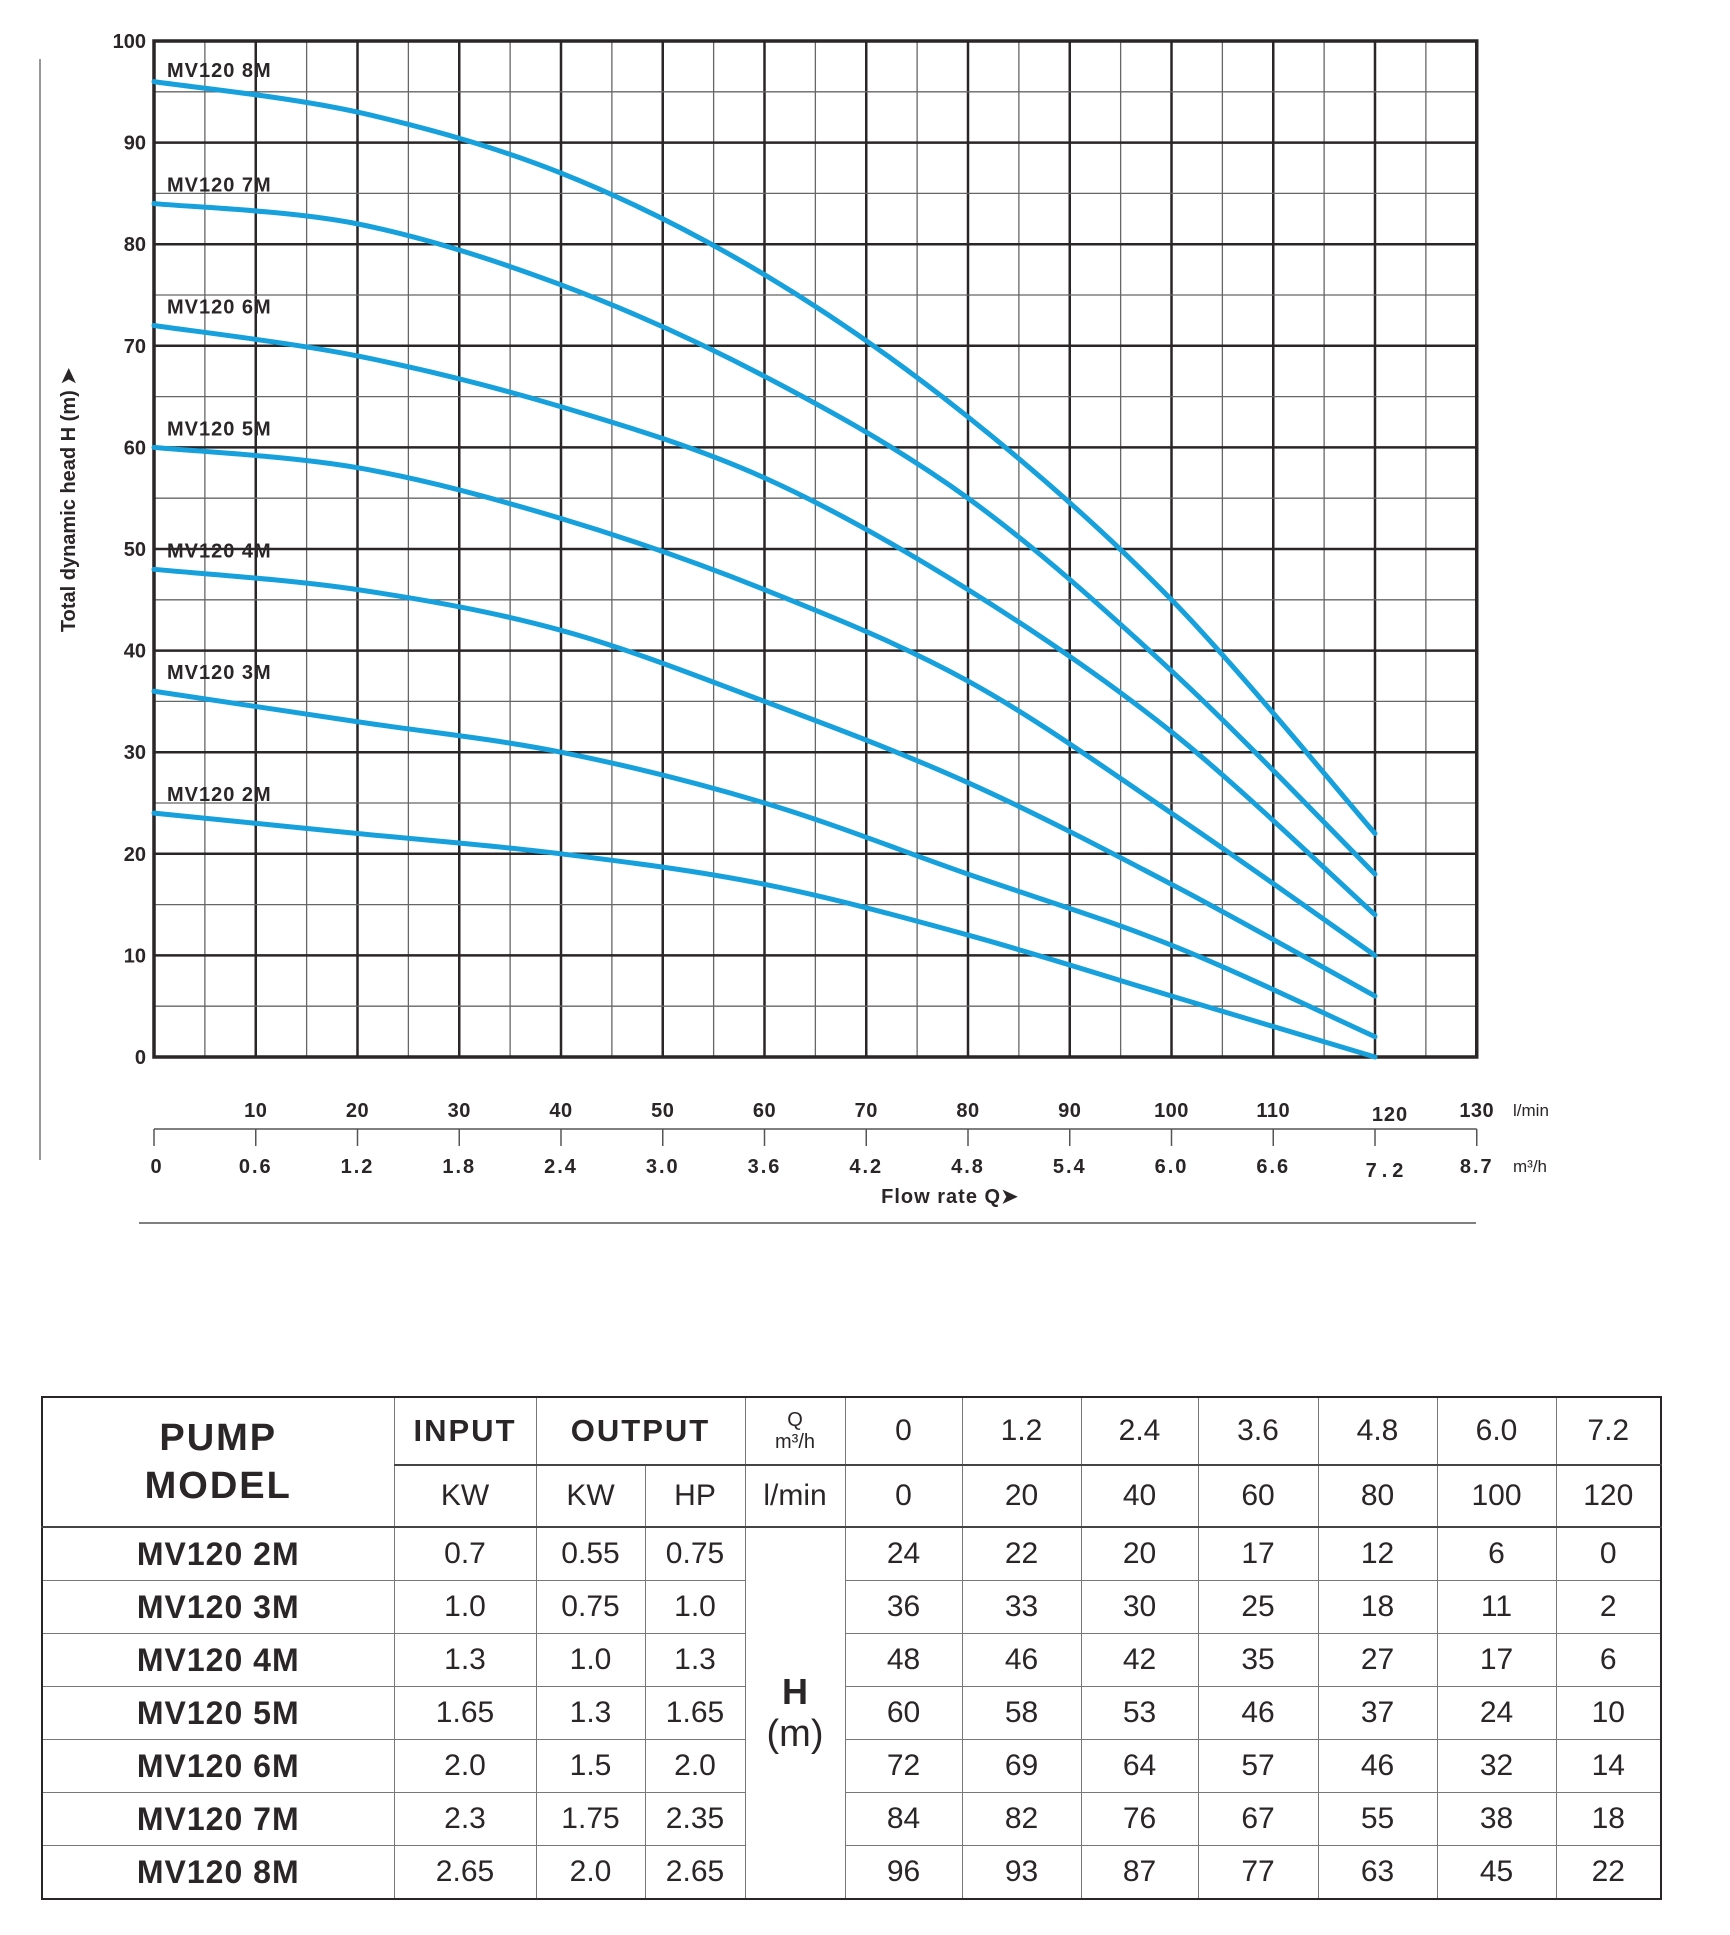  I want to click on output-kw-cell: 0.75, so click(590, 1607).